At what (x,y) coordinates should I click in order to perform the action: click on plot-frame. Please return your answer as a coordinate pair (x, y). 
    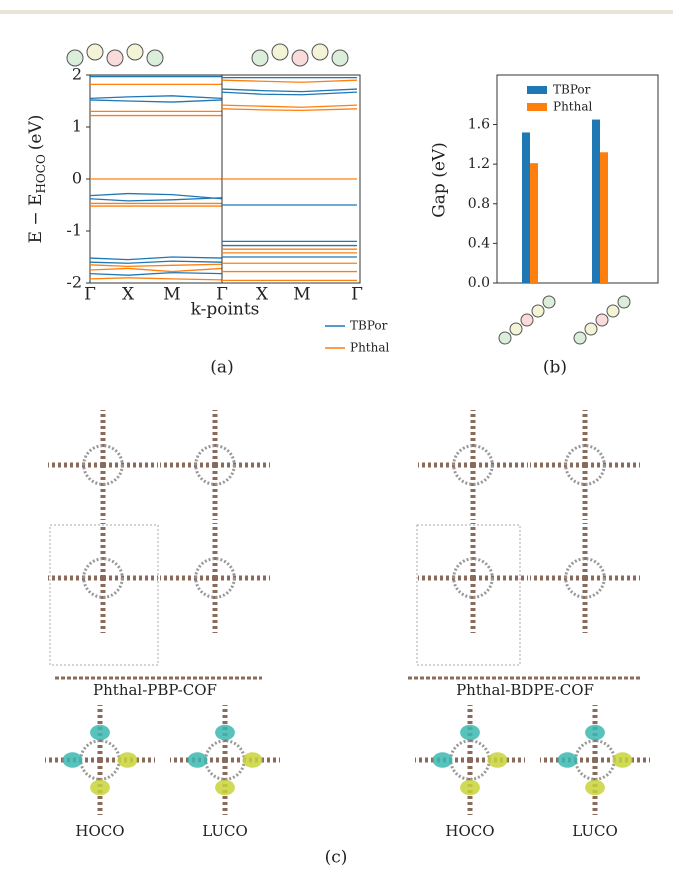
    Looking at the image, I should click on (577, 179).